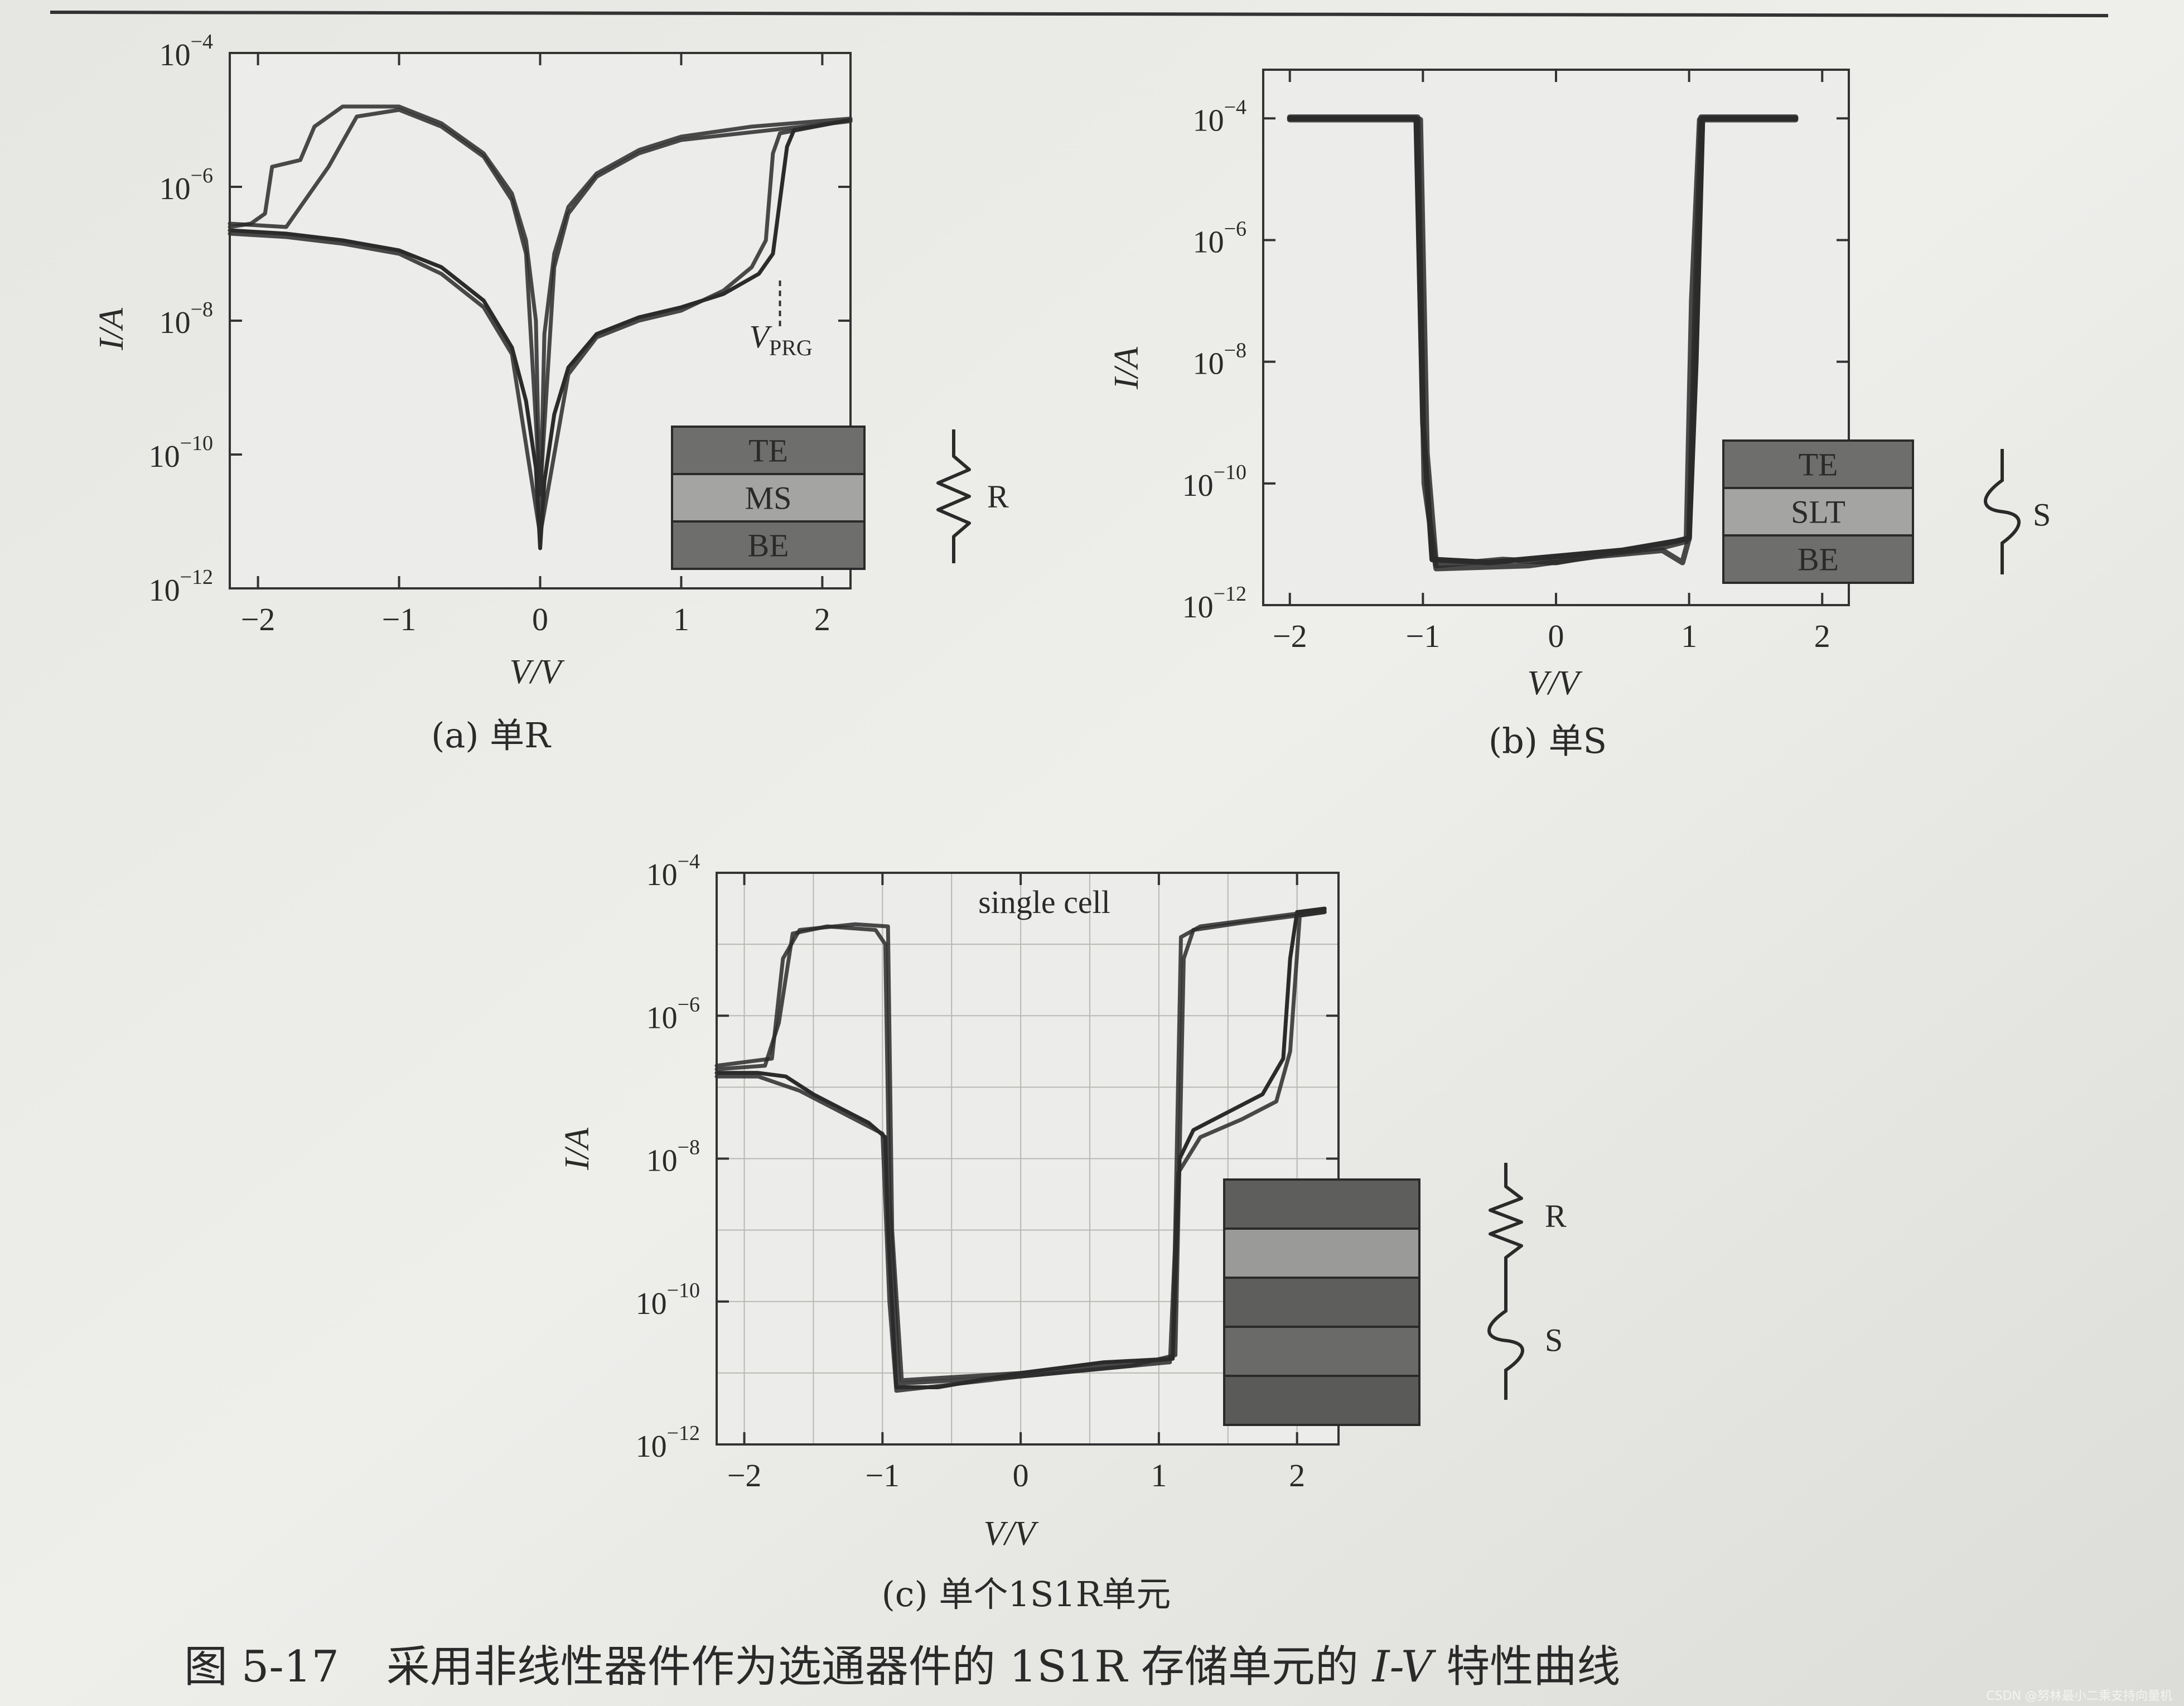  I want to click on panel-caption: (b) 单S, so click(1548, 741).